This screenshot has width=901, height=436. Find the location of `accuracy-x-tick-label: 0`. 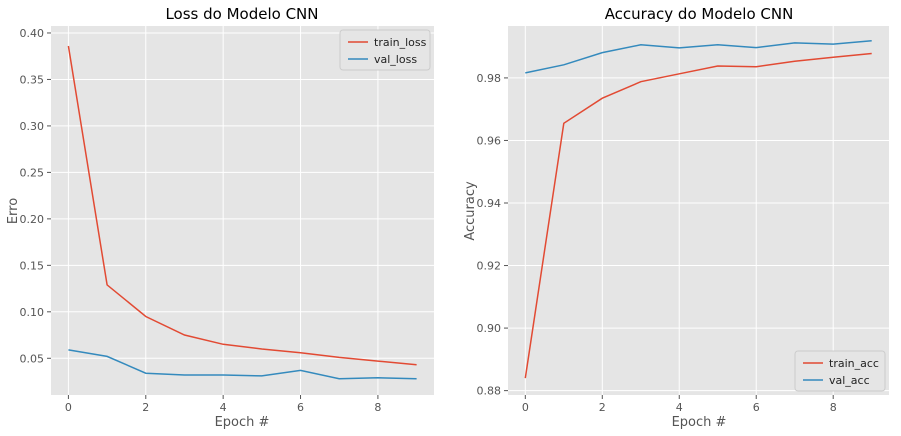

accuracy-x-tick-label: 0 is located at coordinates (525, 407).